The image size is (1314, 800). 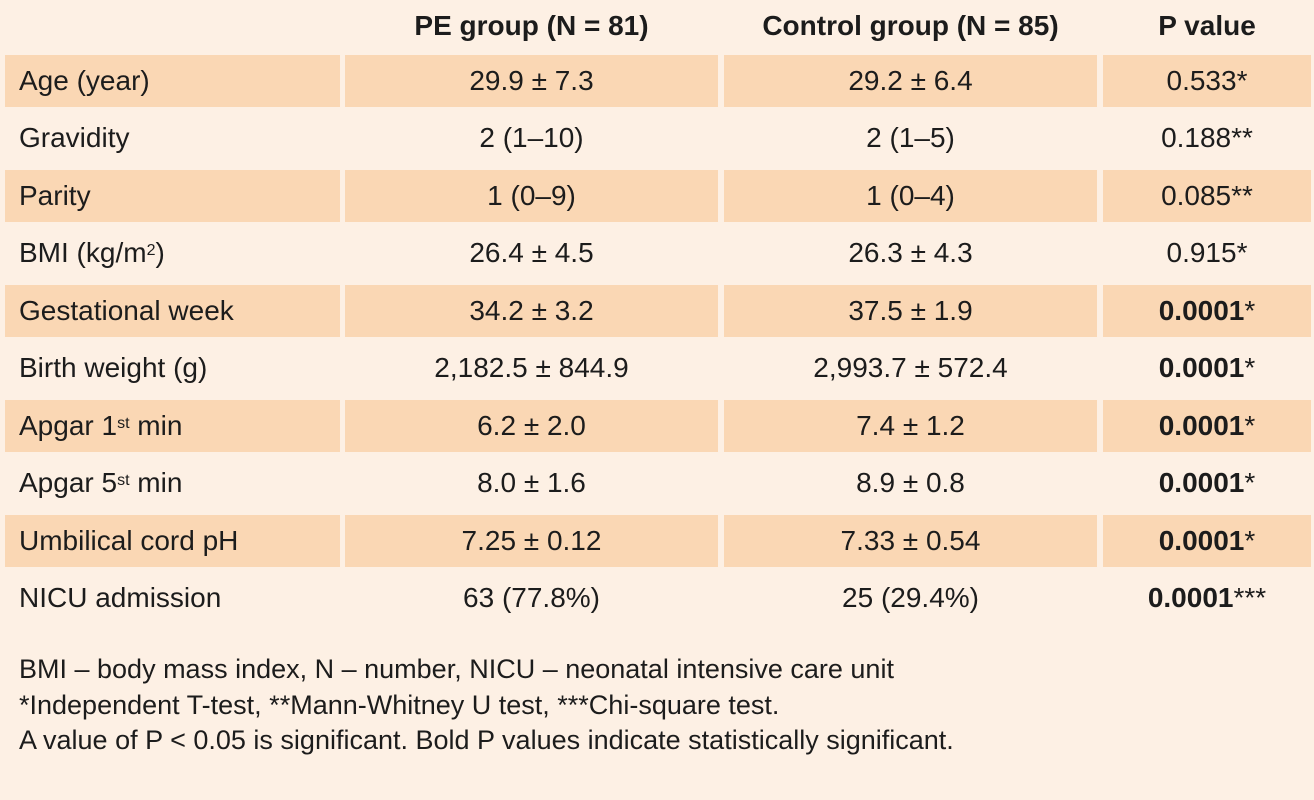 I want to click on table-row: Gravidity 2 (1–10) 2 (1–5) 0.188 **, so click(x=657, y=139).